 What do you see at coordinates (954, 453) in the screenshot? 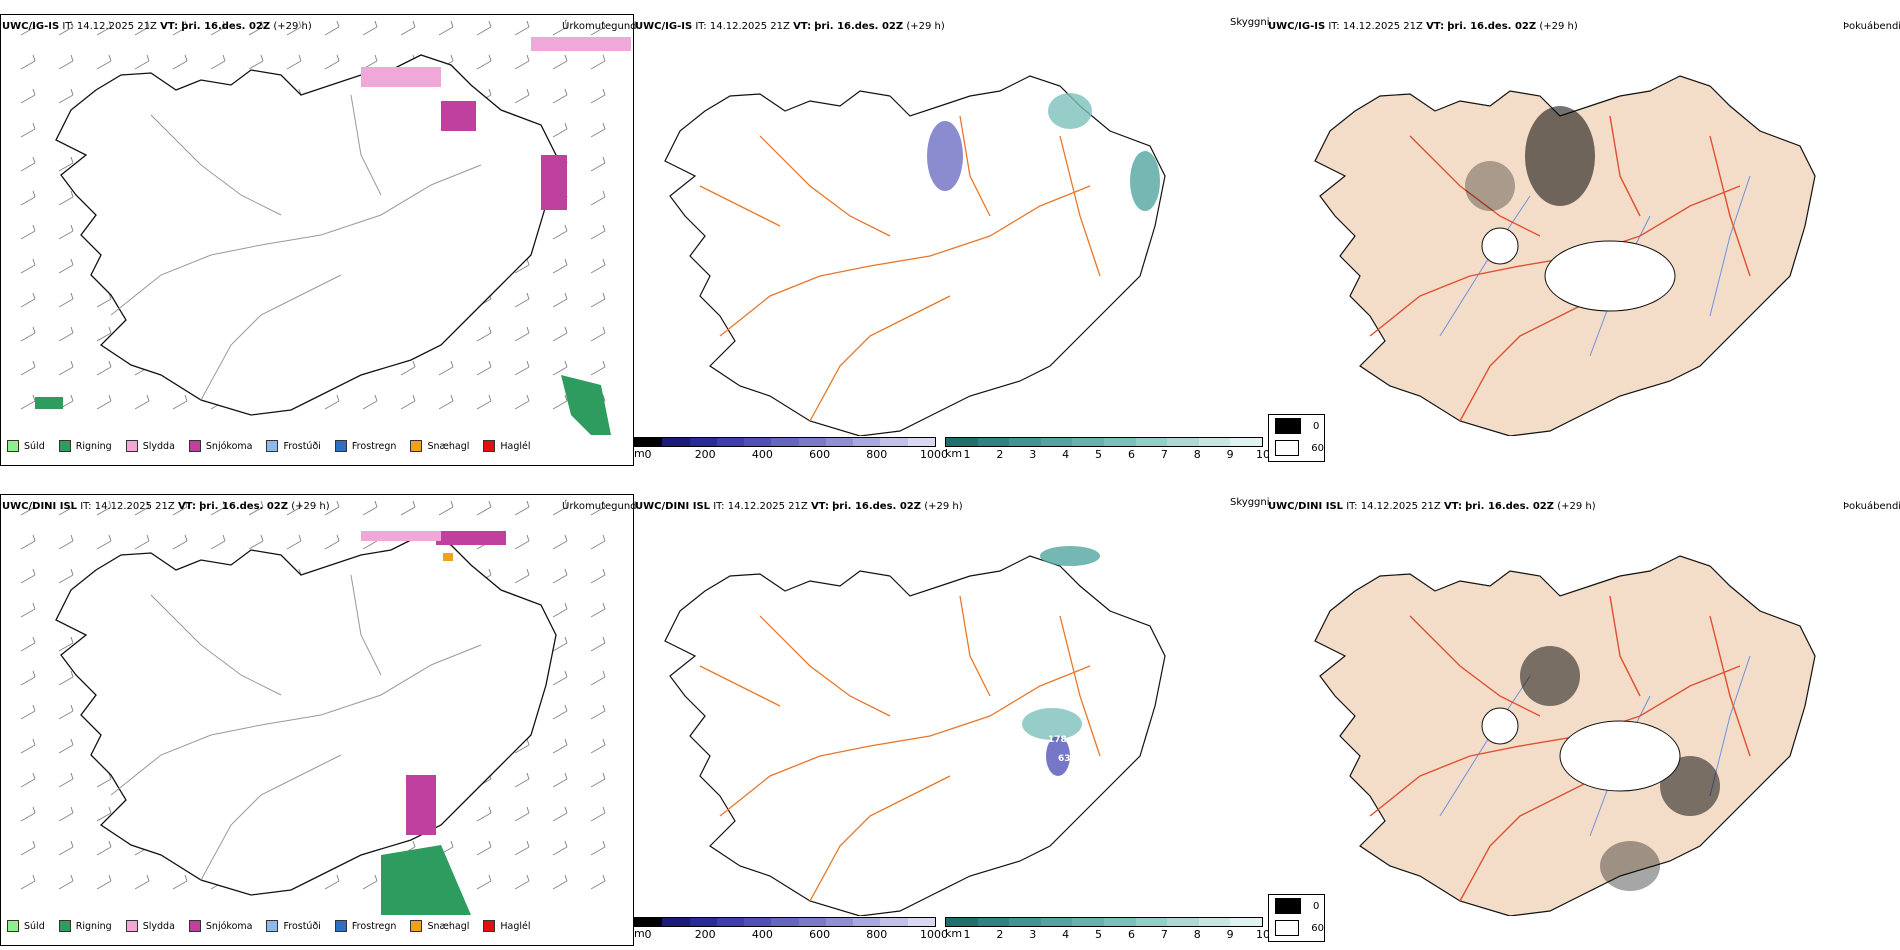
I see `visibility-unit: km` at bounding box center [954, 453].